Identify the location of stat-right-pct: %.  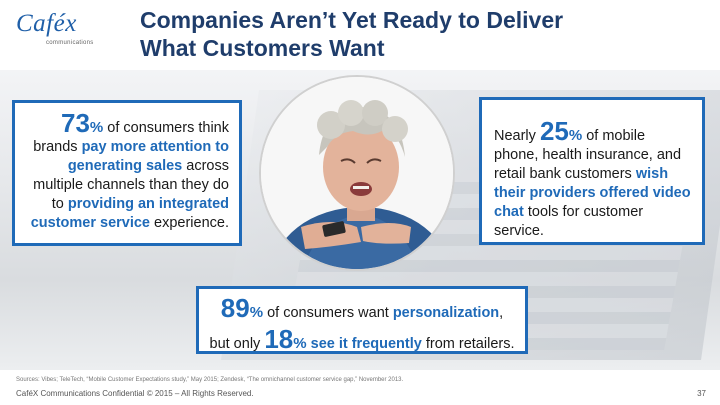
(575, 135).